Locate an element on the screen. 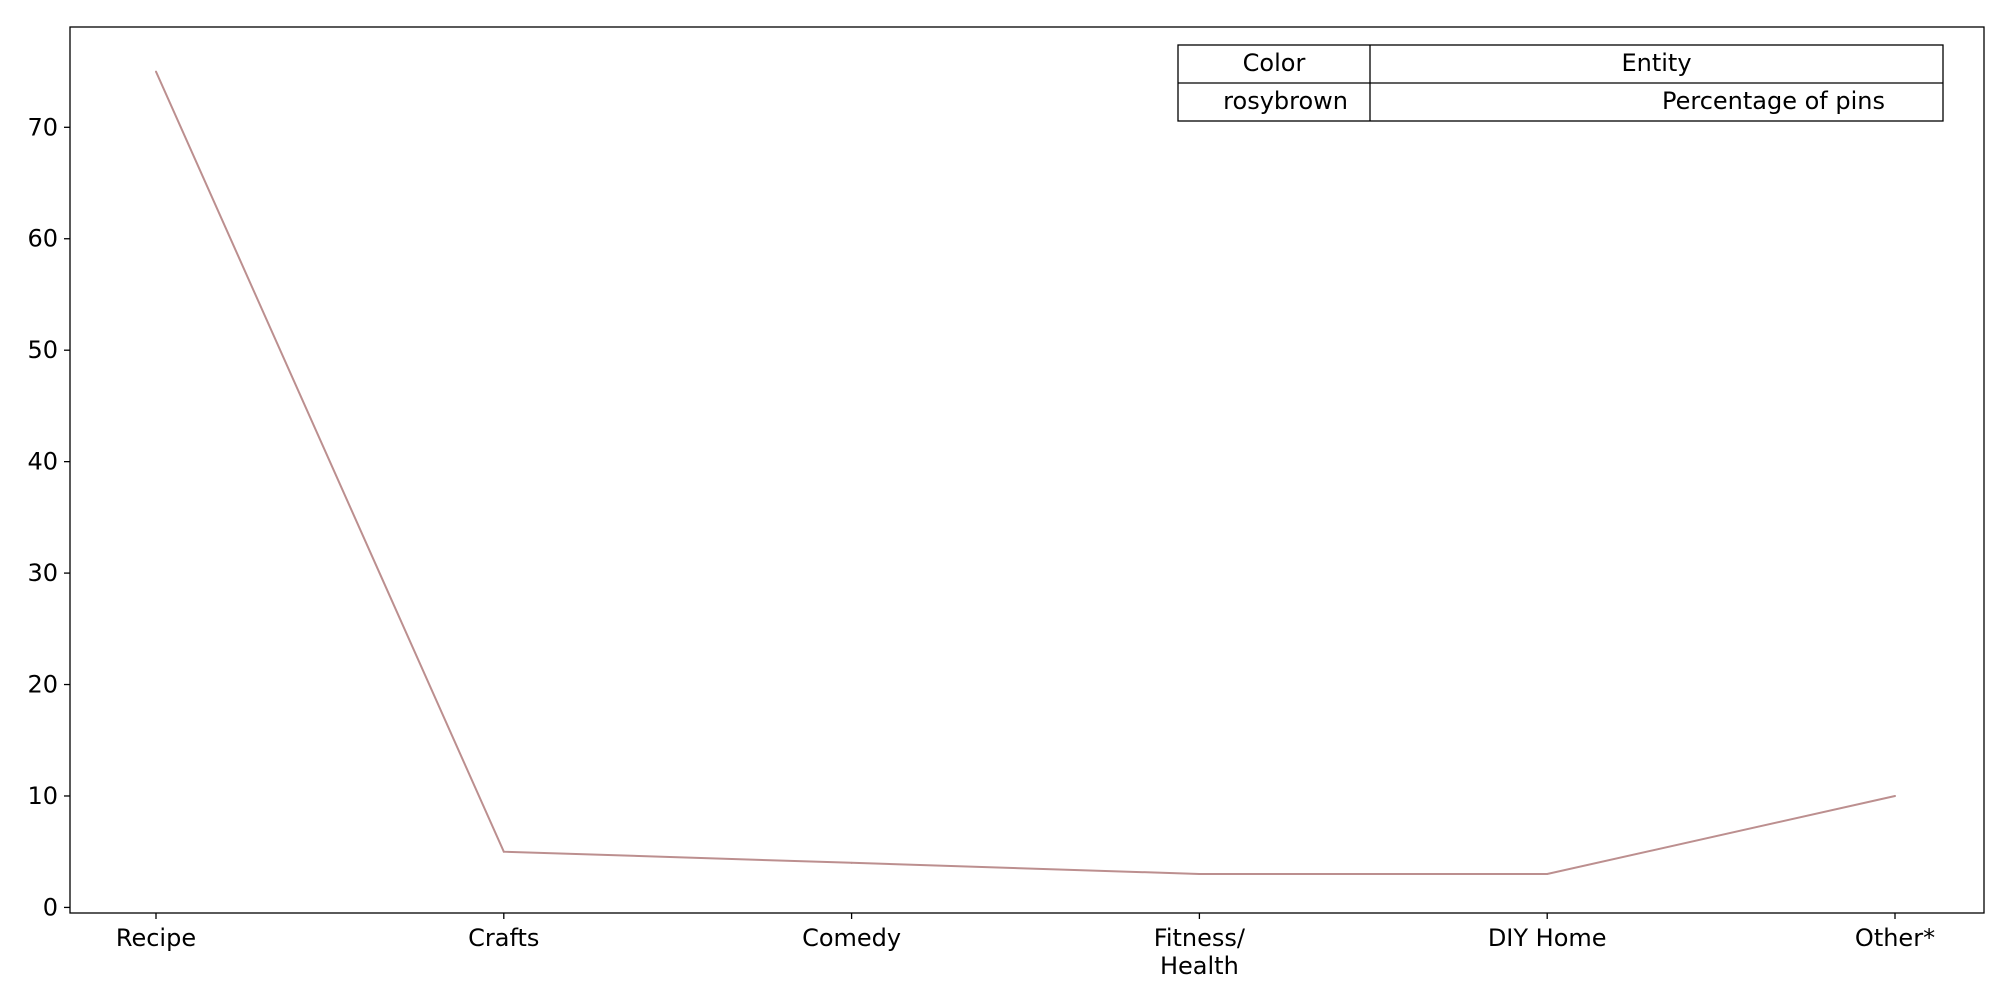 The height and width of the screenshot is (1000, 2000). x-tick-label: Fitness/Health is located at coordinates (1200, 952).